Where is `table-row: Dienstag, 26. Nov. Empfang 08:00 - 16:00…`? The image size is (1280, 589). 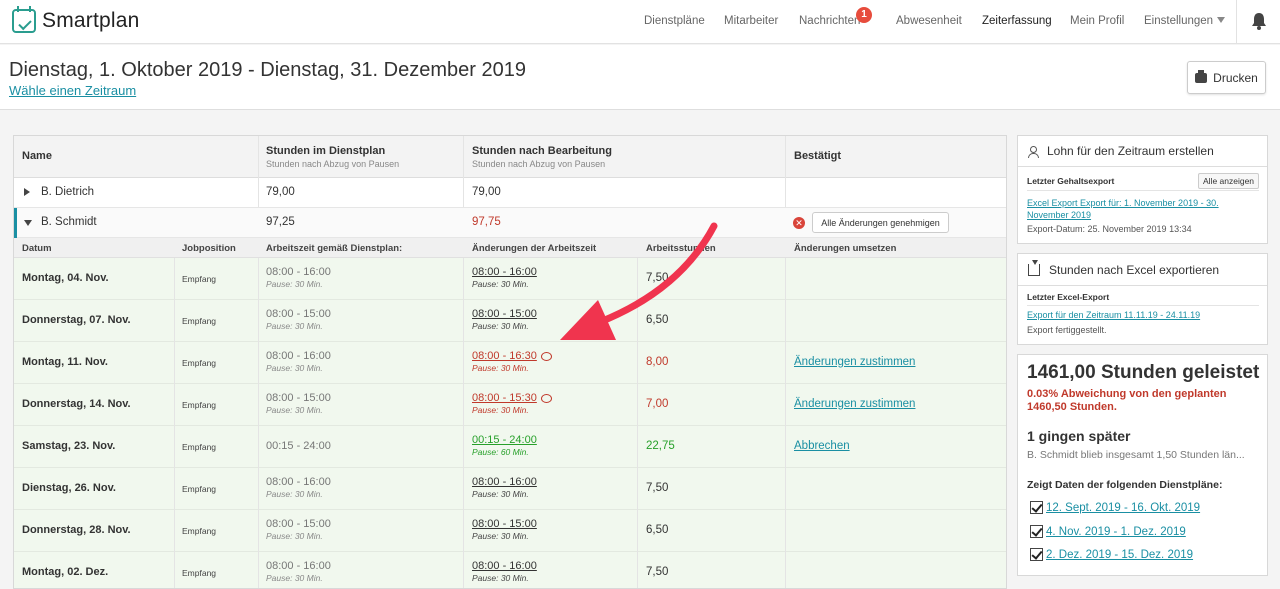
table-row: Dienstag, 26. Nov. Empfang 08:00 - 16:00… is located at coordinates (510, 489).